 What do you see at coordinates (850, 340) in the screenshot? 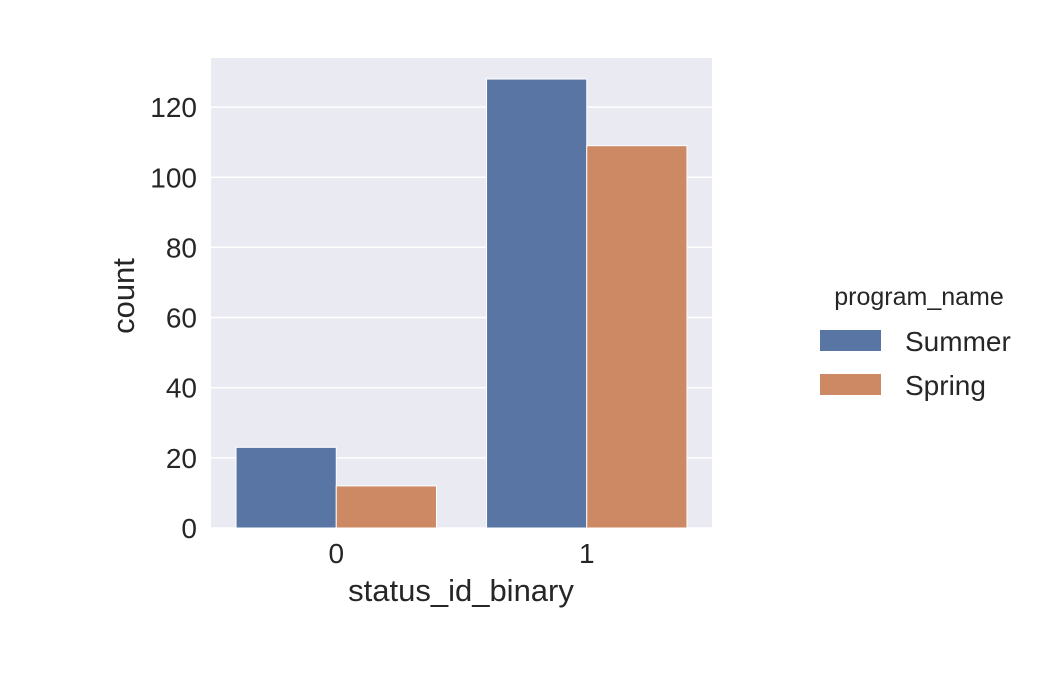
I see `legend-swatch-summer` at bounding box center [850, 340].